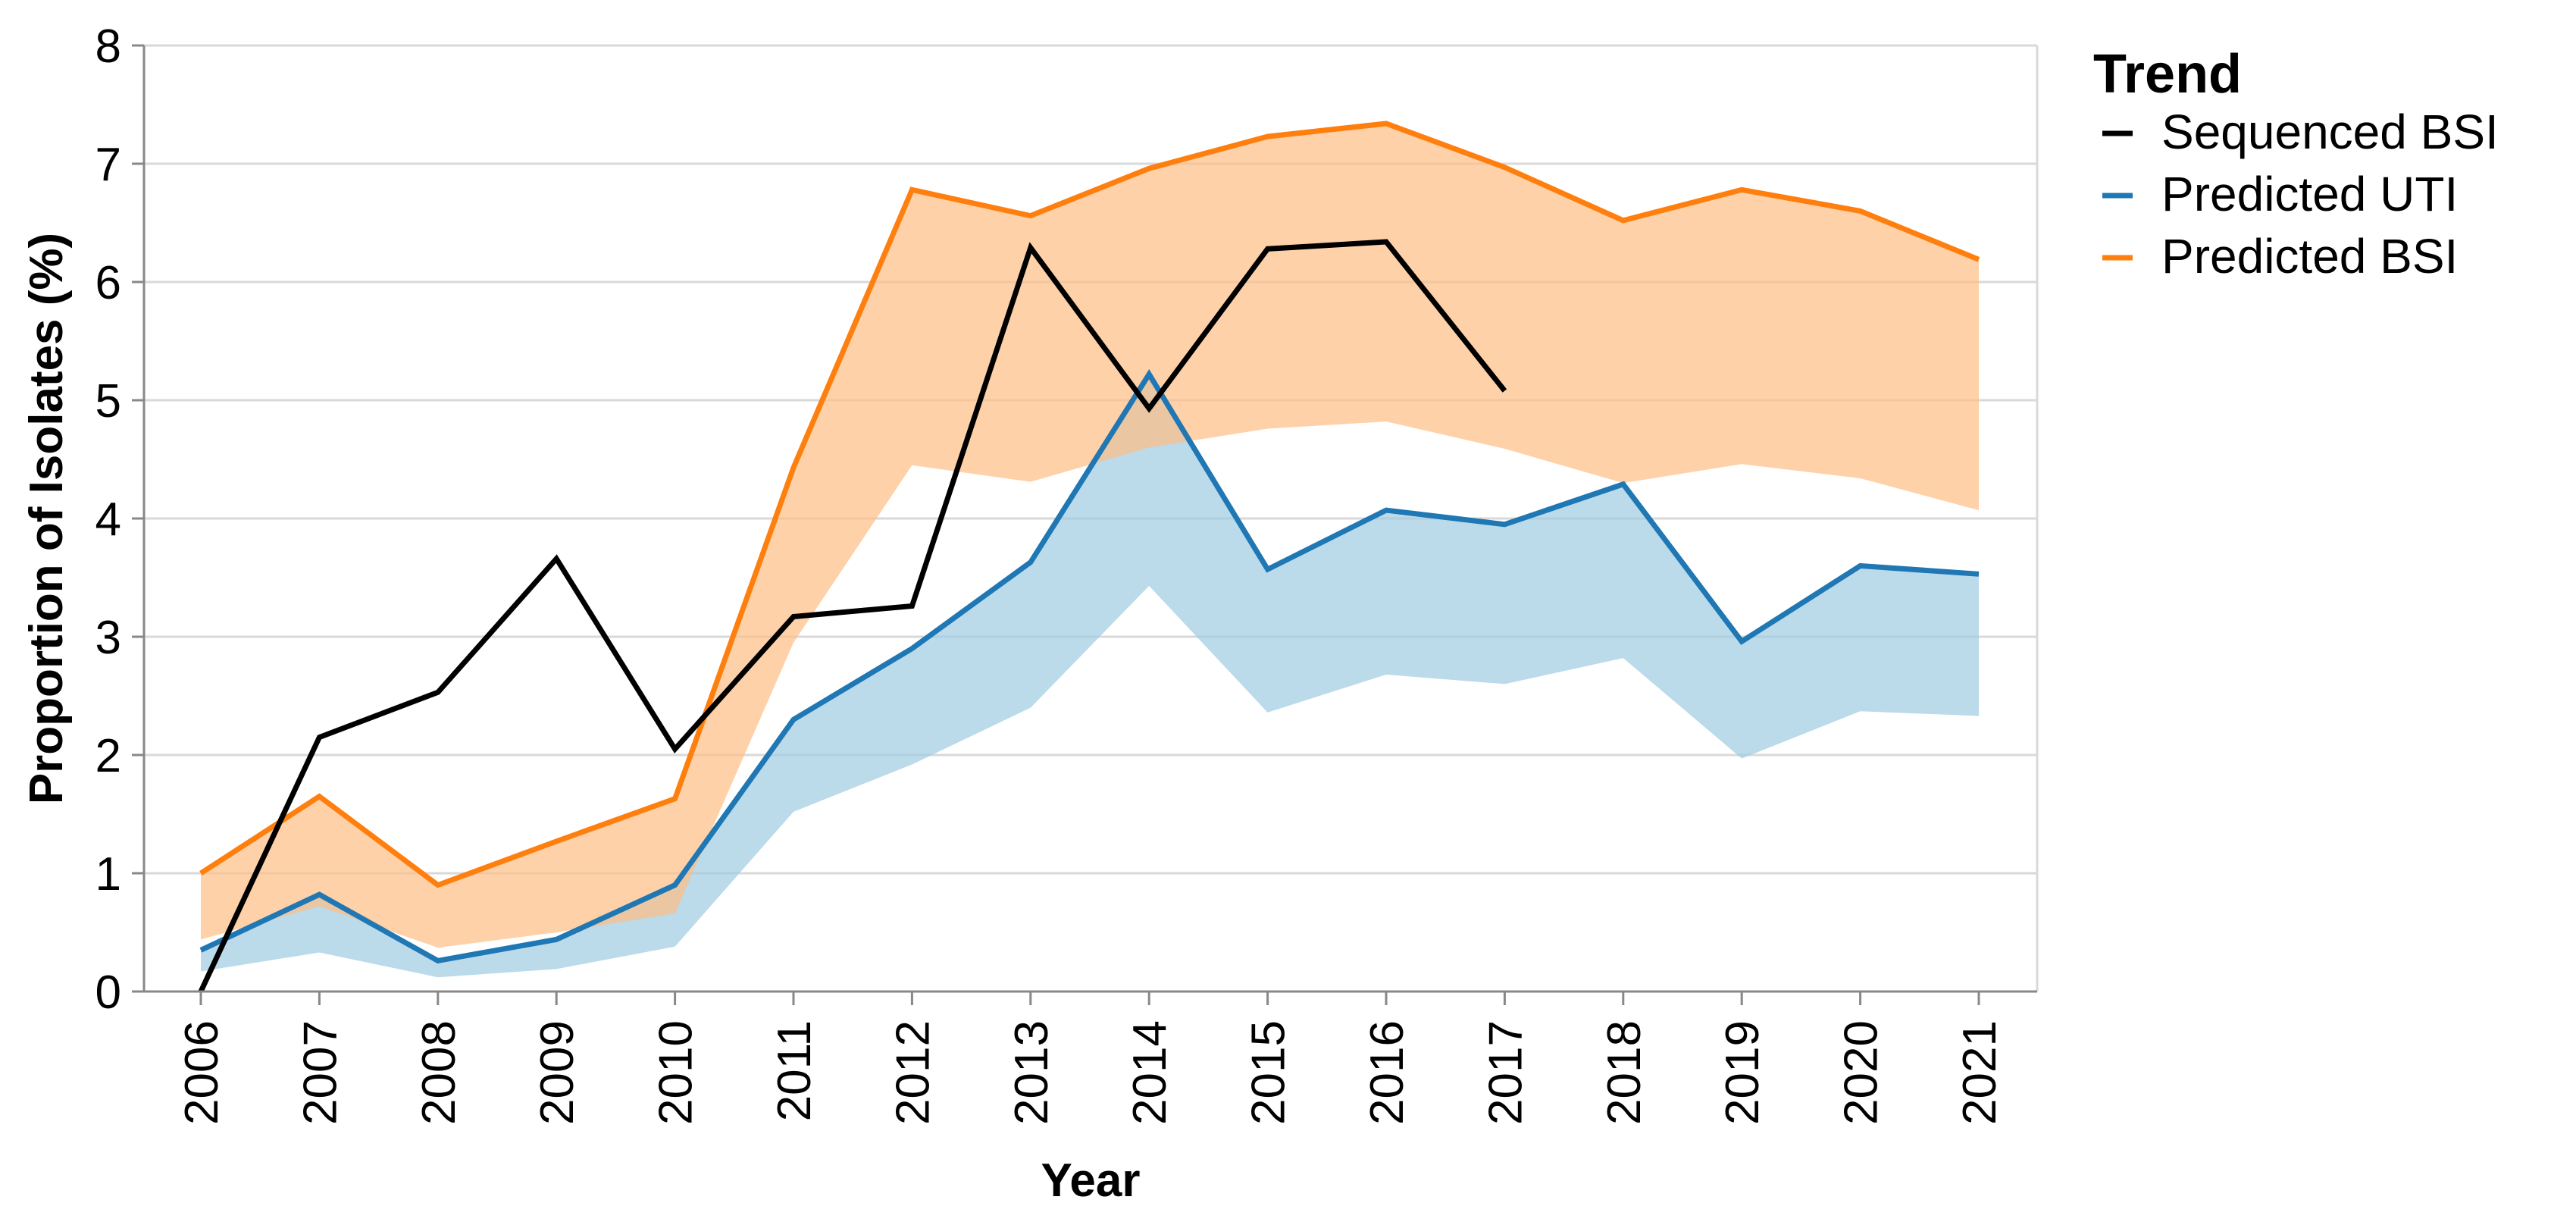  Describe the element at coordinates (1387, 1072) in the screenshot. I see `x-tick-label: 2016` at that location.